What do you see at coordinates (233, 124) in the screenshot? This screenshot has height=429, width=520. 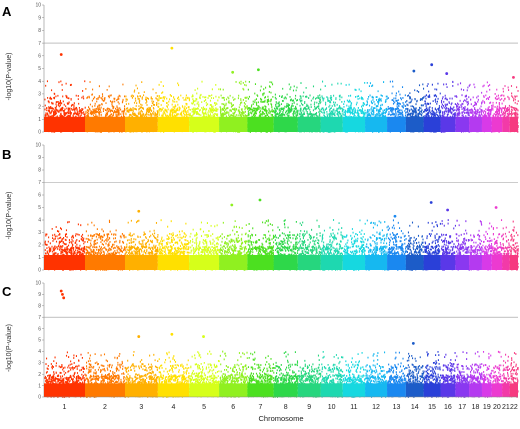 I see `chromosome-6-dense-band` at bounding box center [233, 124].